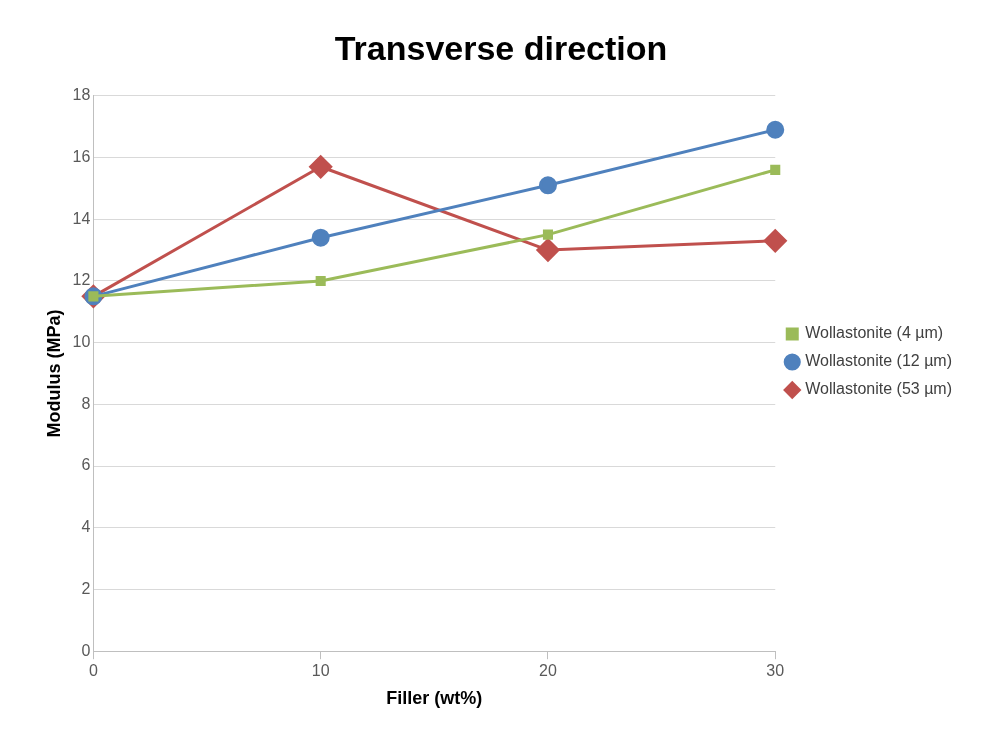 The image size is (1002, 739). Describe the element at coordinates (874, 333) in the screenshot. I see `legend-label: Wollastonite (4 µm)` at that location.